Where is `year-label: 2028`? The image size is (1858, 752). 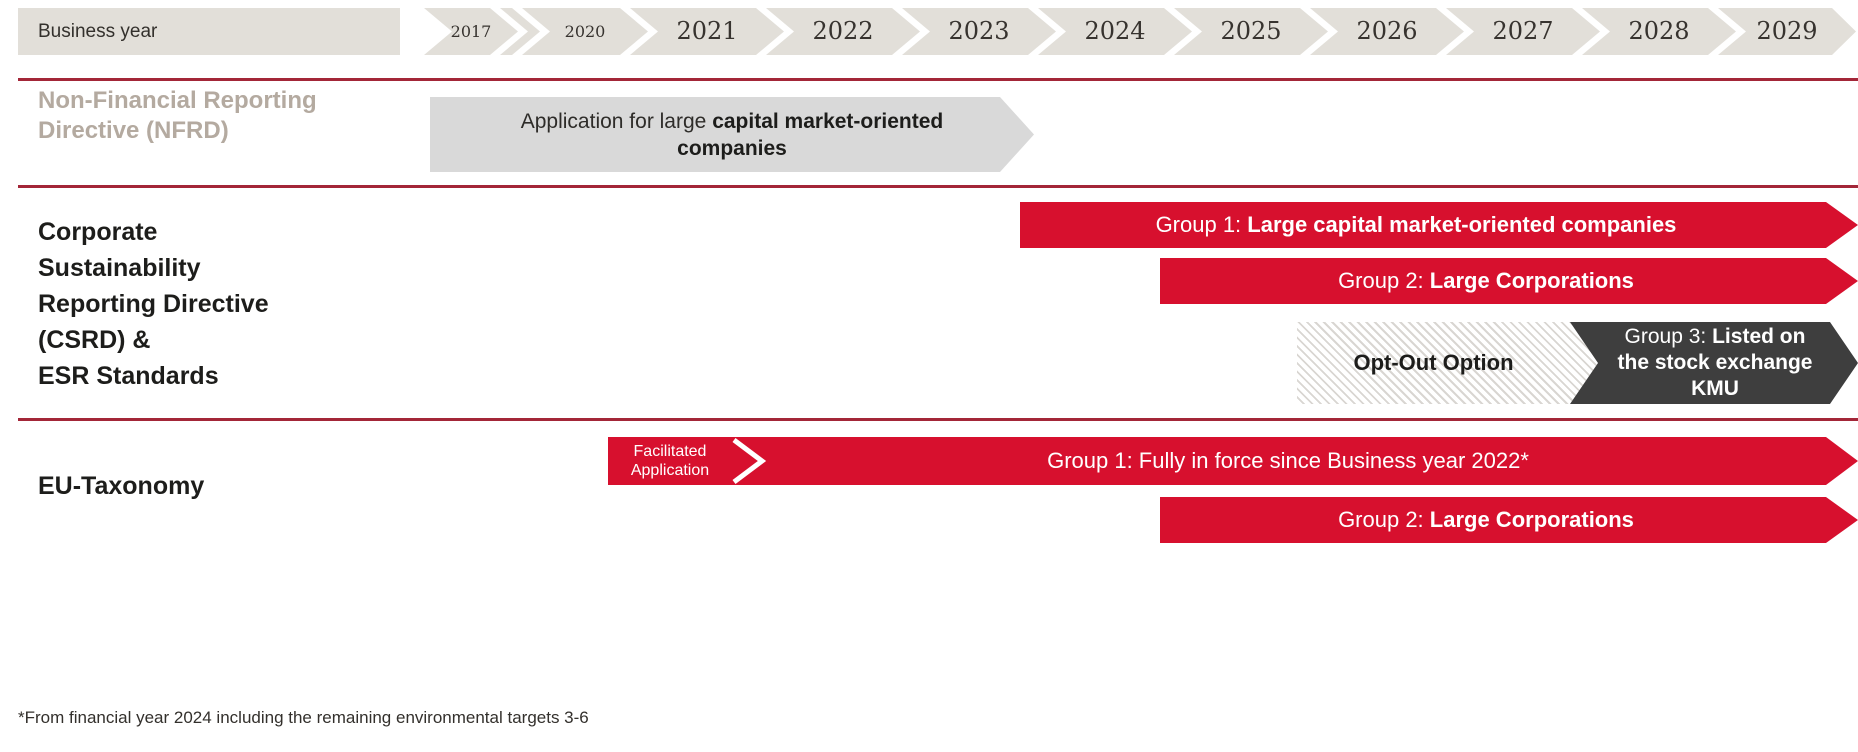
year-label: 2028 is located at coordinates (1659, 31).